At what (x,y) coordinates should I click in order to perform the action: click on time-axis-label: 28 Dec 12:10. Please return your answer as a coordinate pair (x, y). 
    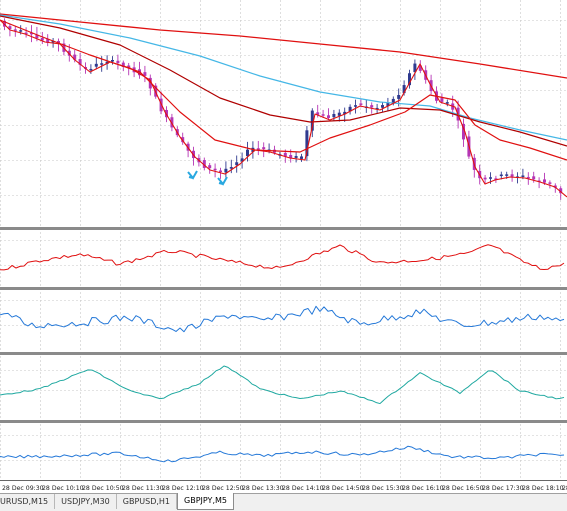
    Looking at the image, I should click on (183, 488).